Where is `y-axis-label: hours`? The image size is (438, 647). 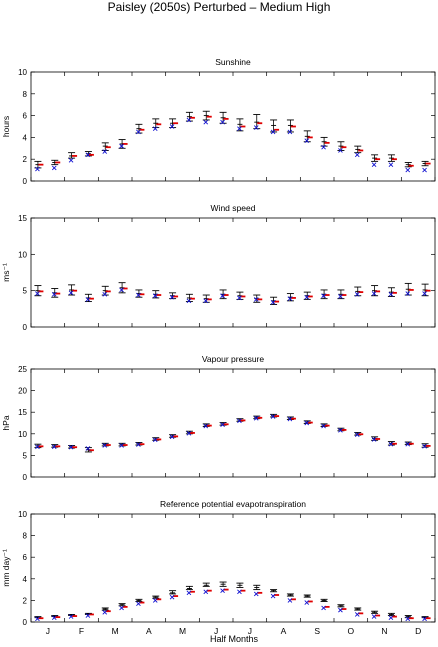 y-axis-label: hours is located at coordinates (6, 126).